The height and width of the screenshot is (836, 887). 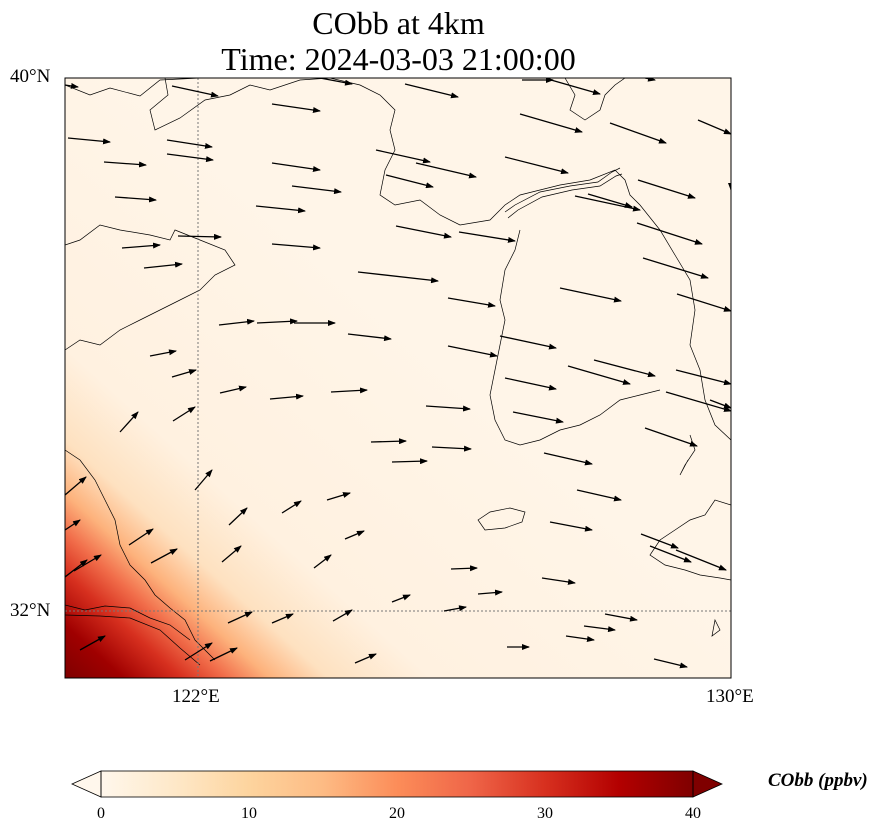 What do you see at coordinates (693, 813) in the screenshot?
I see `colorbar-tick-40: 40` at bounding box center [693, 813].